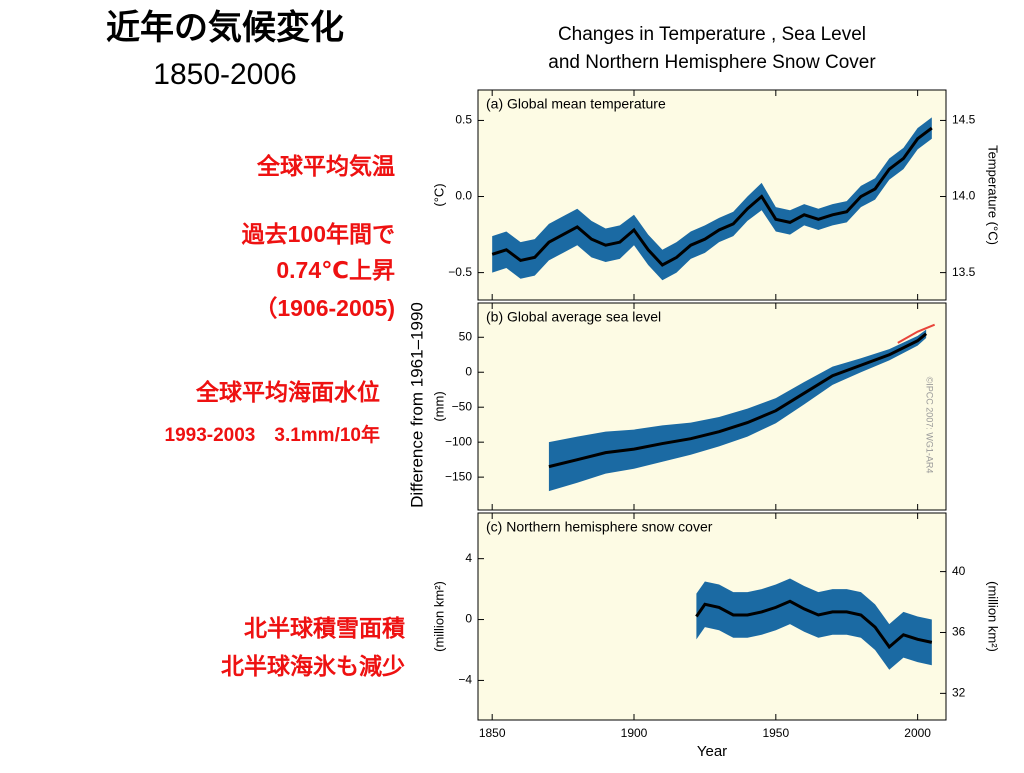 The width and height of the screenshot is (1024, 773). Describe the element at coordinates (325, 628) in the screenshot. I see `note: 北半球積雪面積` at that location.